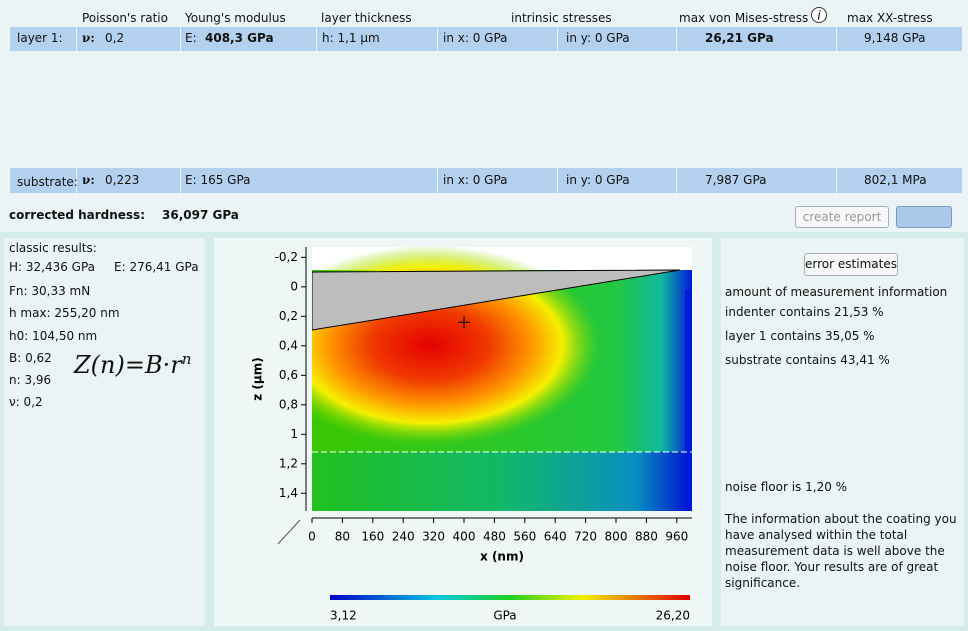  What do you see at coordinates (464, 537) in the screenshot?
I see `x-tick-label: 400` at bounding box center [464, 537].